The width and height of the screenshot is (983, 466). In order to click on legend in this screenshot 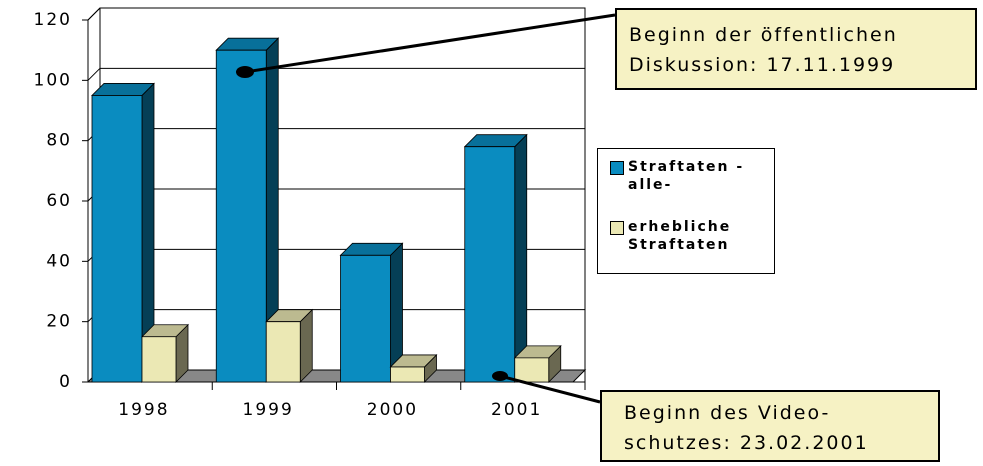, I will do `click(686, 211)`.